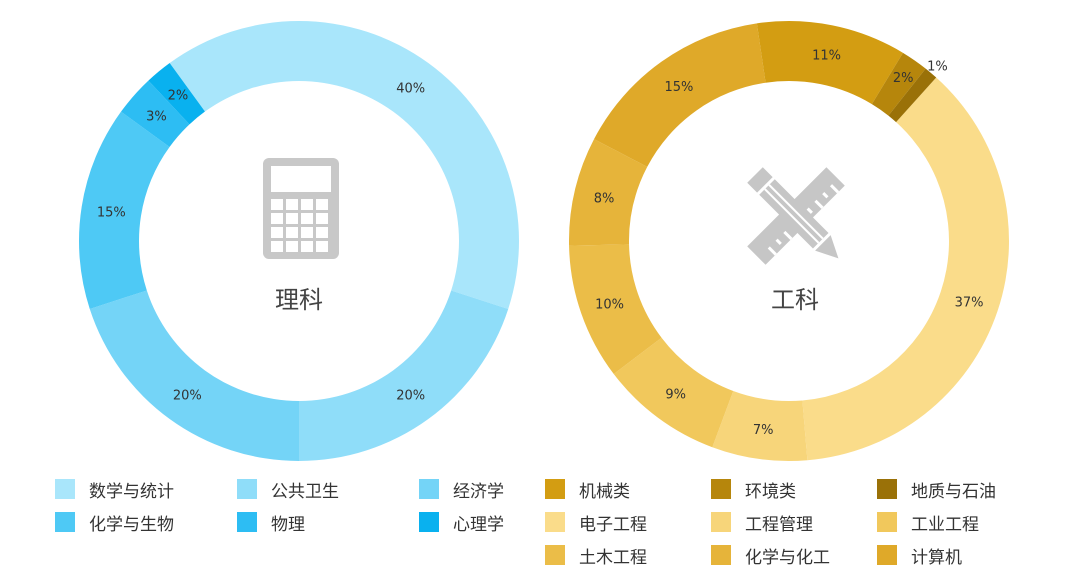  What do you see at coordinates (131, 491) in the screenshot?
I see `legend-label: 数学与统计` at bounding box center [131, 491].